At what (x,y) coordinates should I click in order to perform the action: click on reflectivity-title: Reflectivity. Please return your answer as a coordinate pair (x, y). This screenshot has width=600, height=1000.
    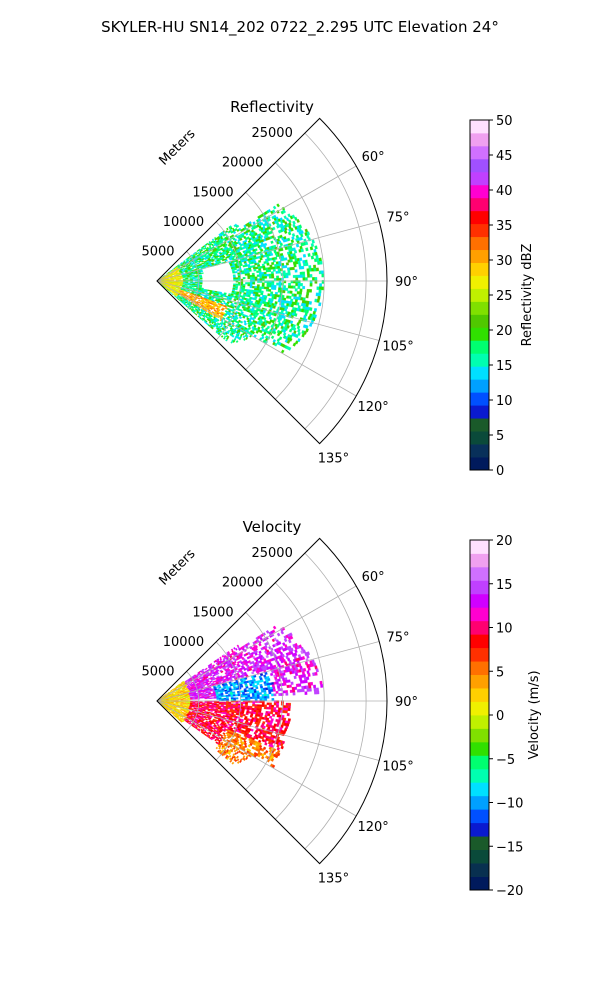
    Looking at the image, I should click on (272, 107).